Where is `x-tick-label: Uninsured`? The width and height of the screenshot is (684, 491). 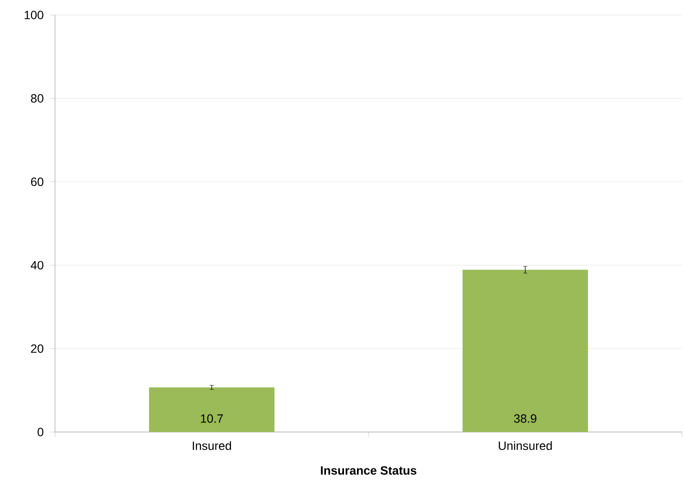
x-tick-label: Uninsured is located at coordinates (525, 445).